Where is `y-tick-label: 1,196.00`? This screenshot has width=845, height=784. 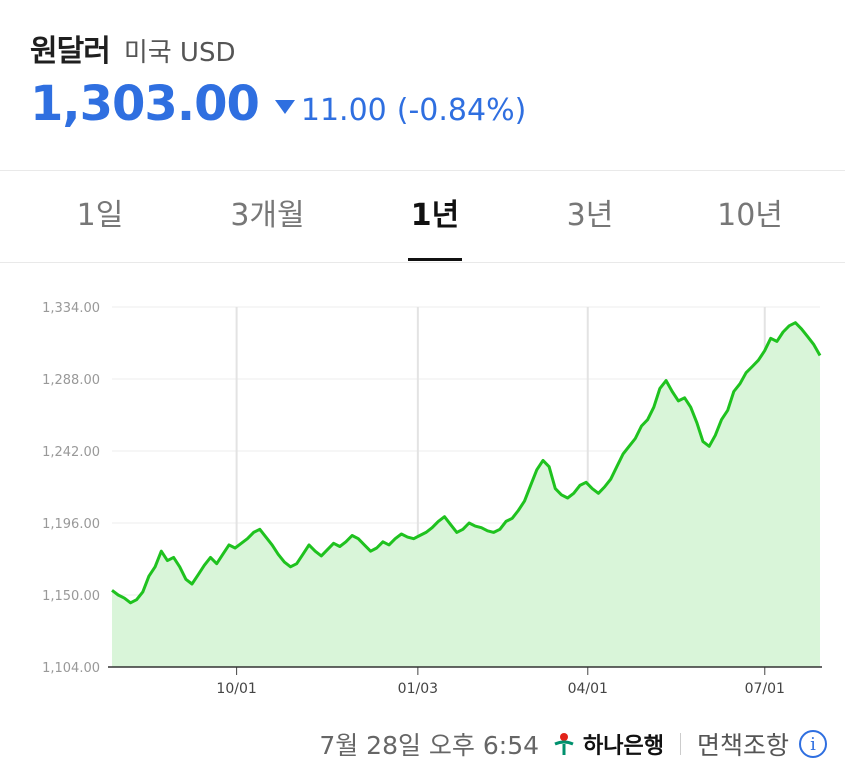
y-tick-label: 1,196.00 is located at coordinates (71, 524).